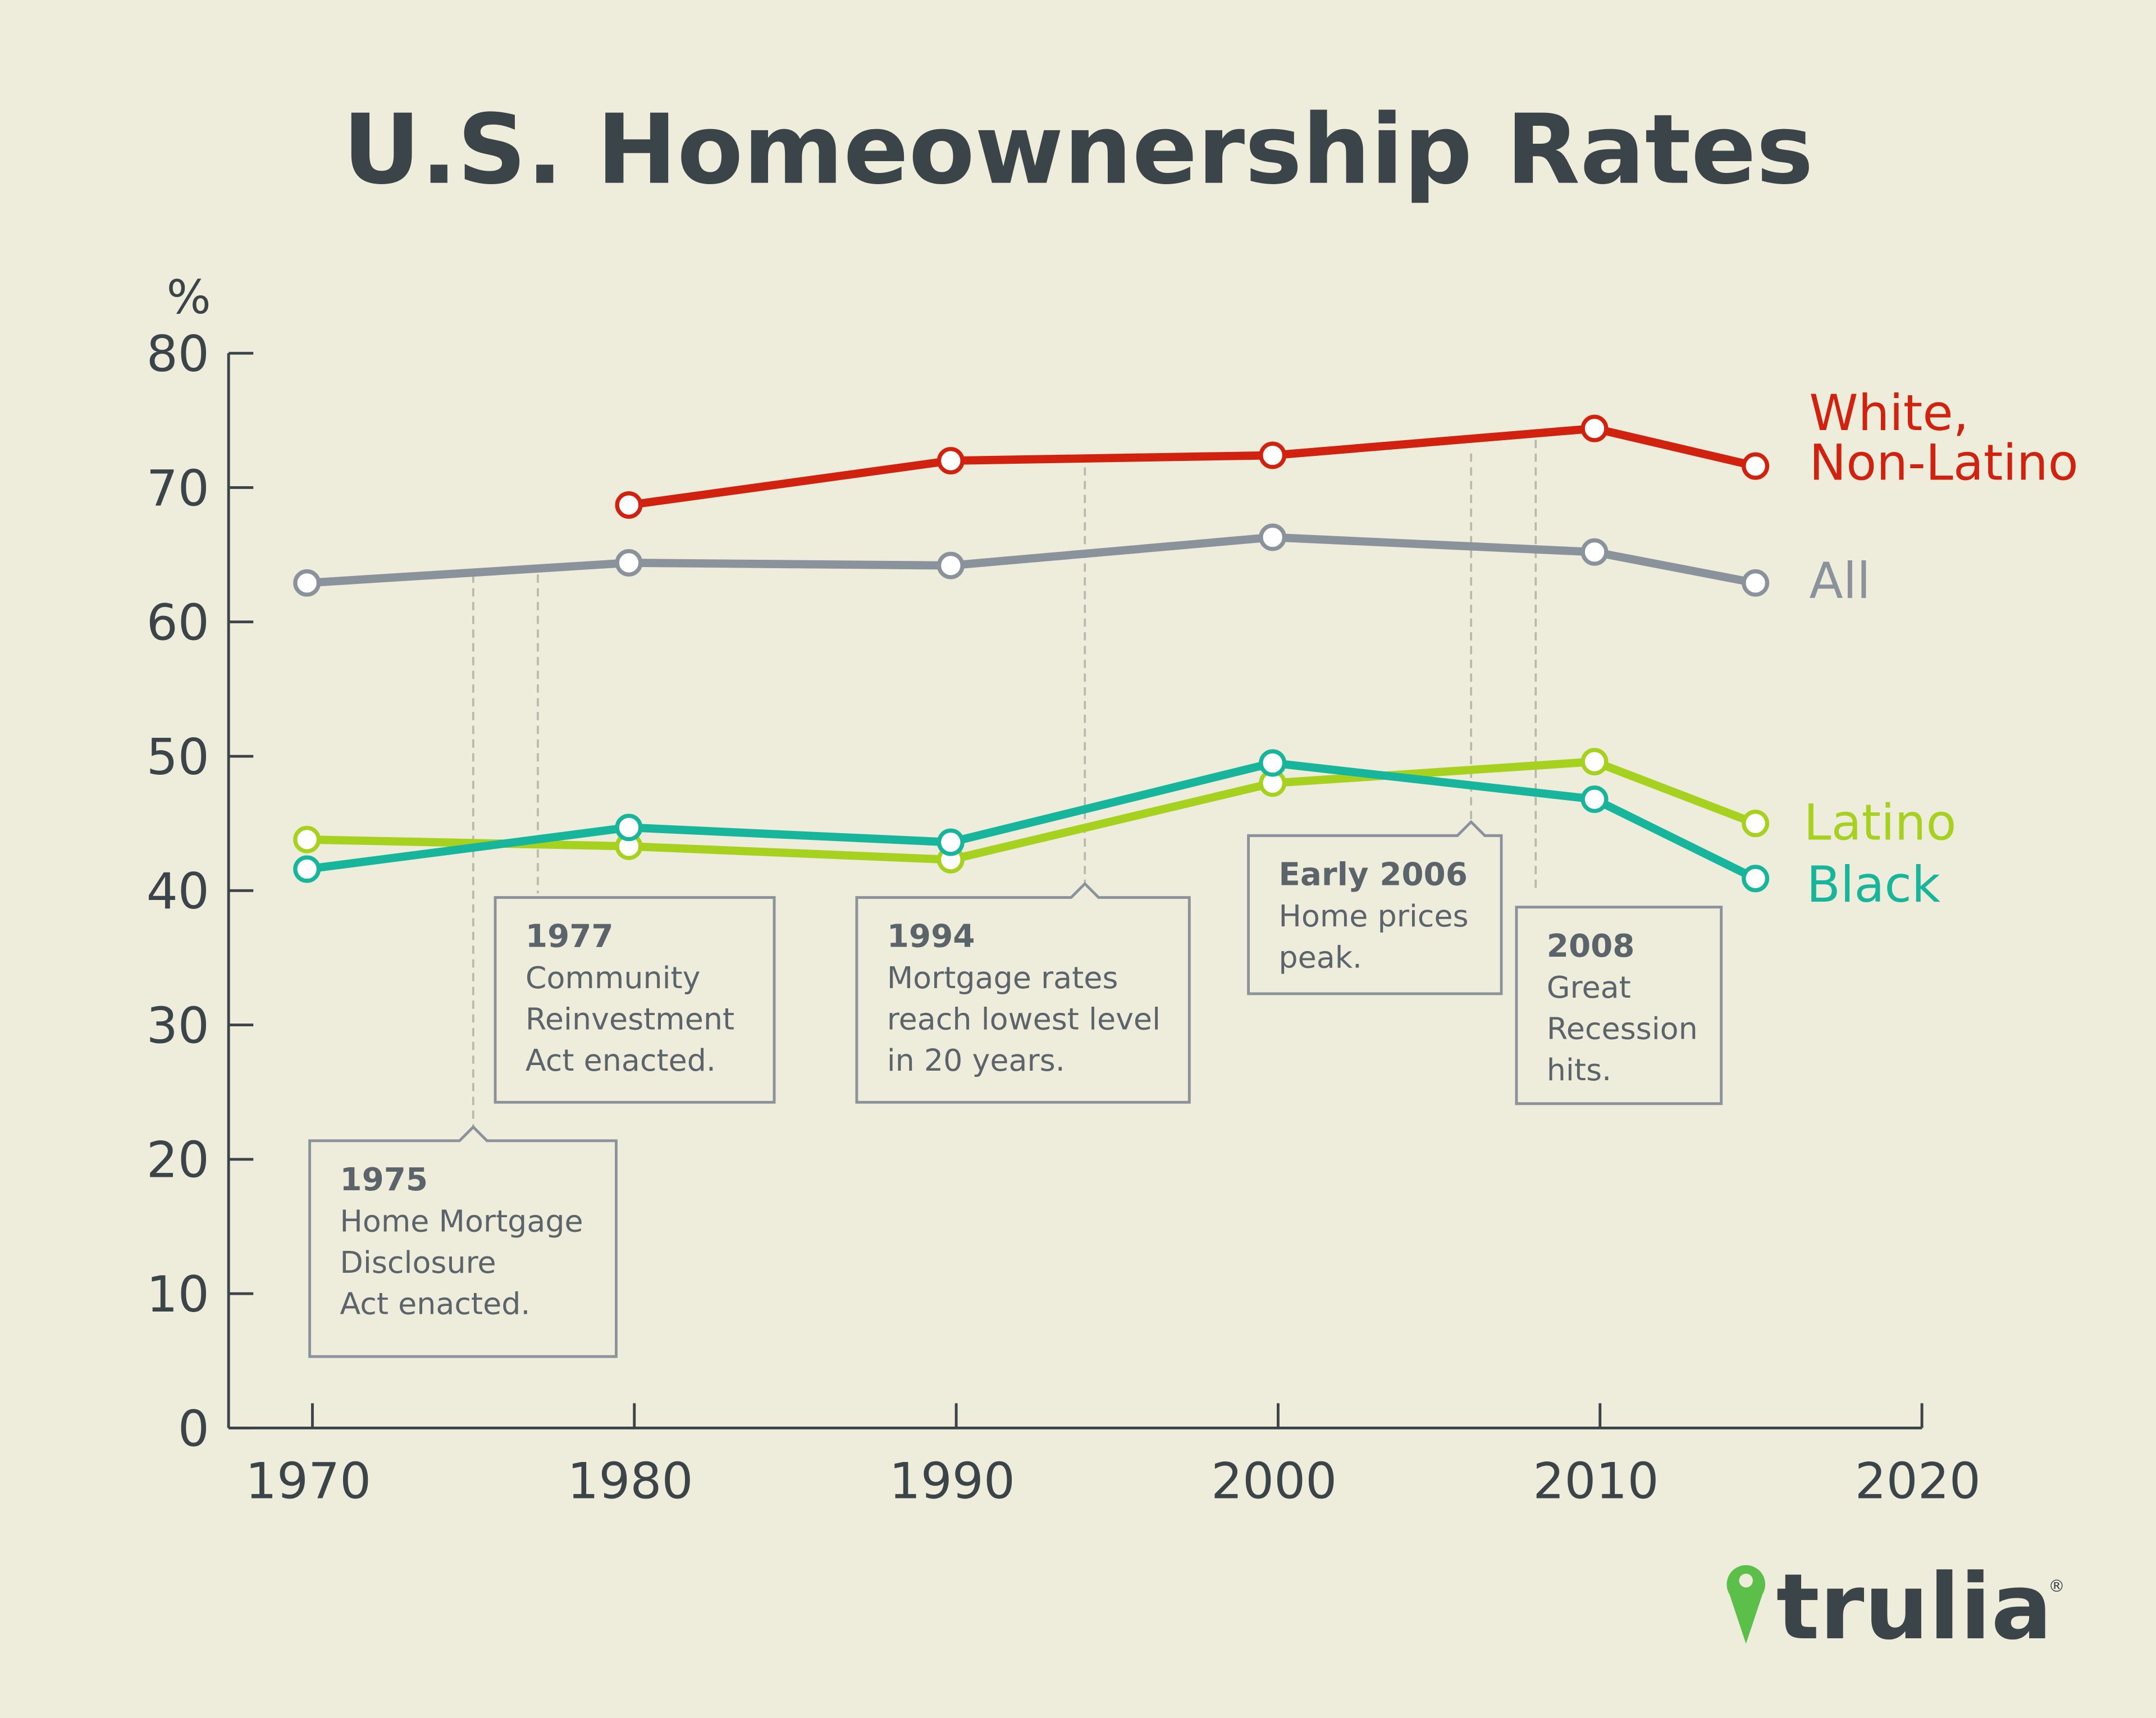 The width and height of the screenshot is (2156, 1718). I want to click on x-tick-label: 1980, so click(630, 1481).